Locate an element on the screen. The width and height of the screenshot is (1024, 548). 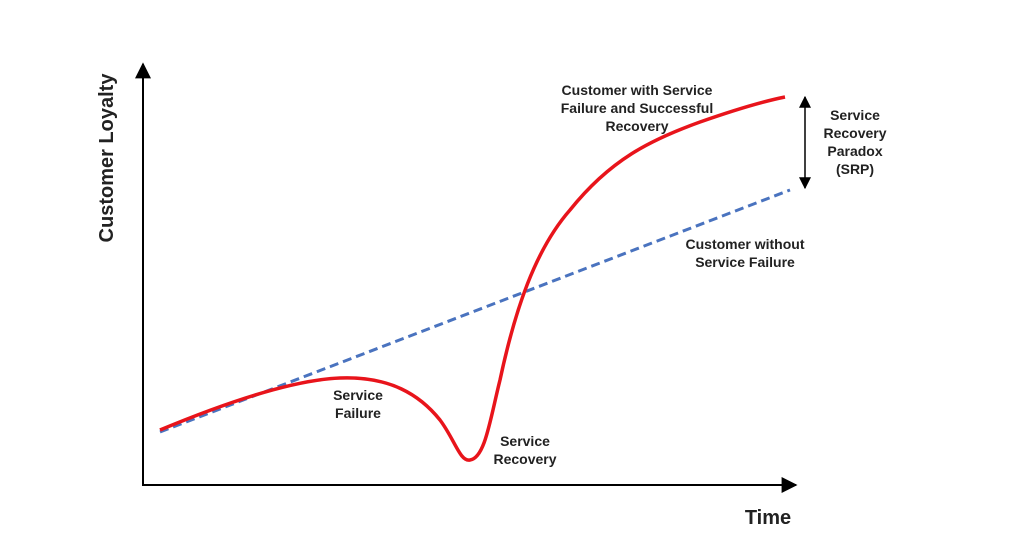
annotation-line: (SRP) is located at coordinates (855, 169).